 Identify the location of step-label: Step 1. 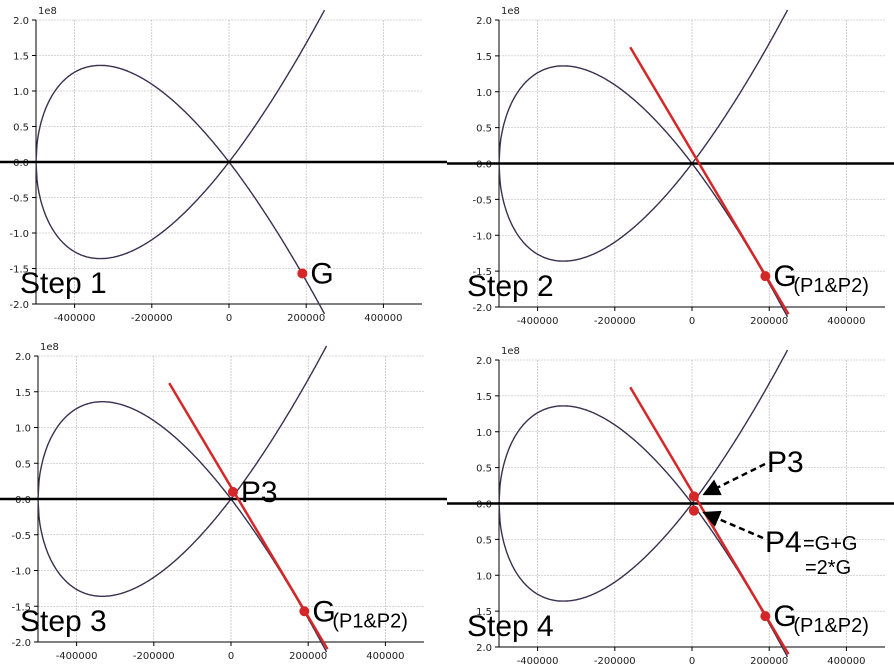
(63, 283).